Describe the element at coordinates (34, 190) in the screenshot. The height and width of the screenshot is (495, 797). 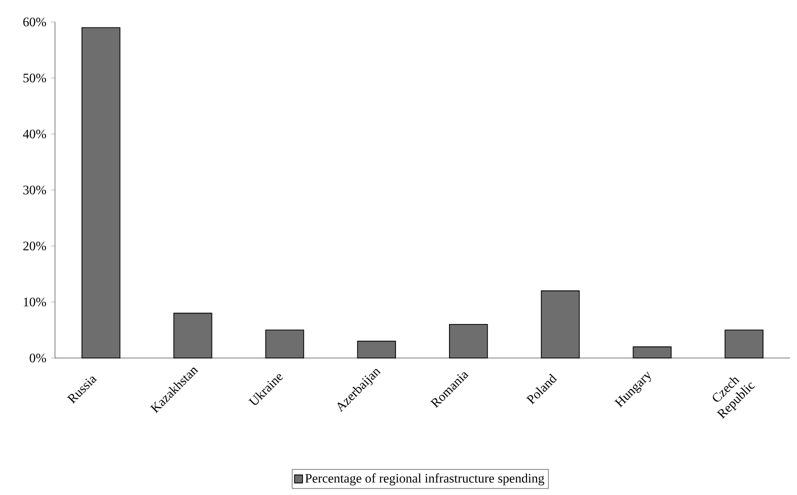
I see `y-tick-label: 30%` at that location.